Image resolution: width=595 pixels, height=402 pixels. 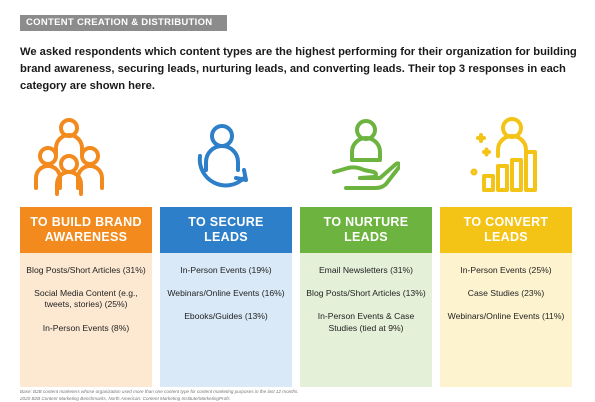 I want to click on list-item: Email Newsletters (31%), so click(x=366, y=270).